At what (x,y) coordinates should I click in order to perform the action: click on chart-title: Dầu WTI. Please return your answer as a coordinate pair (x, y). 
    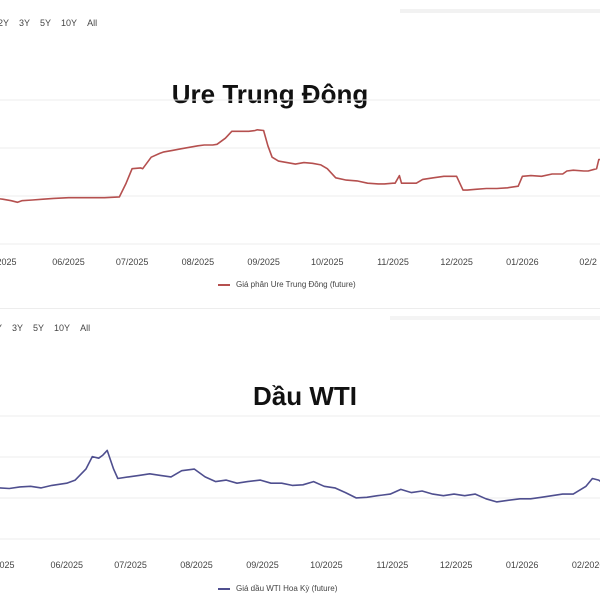
    Looking at the image, I should click on (305, 396).